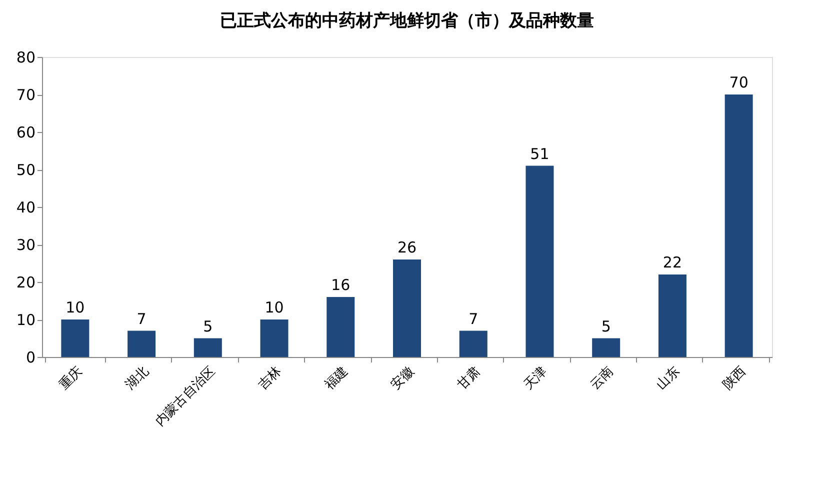 This screenshot has width=814, height=489. What do you see at coordinates (735, 378) in the screenshot?
I see `x-tick-label: 陕西` at bounding box center [735, 378].